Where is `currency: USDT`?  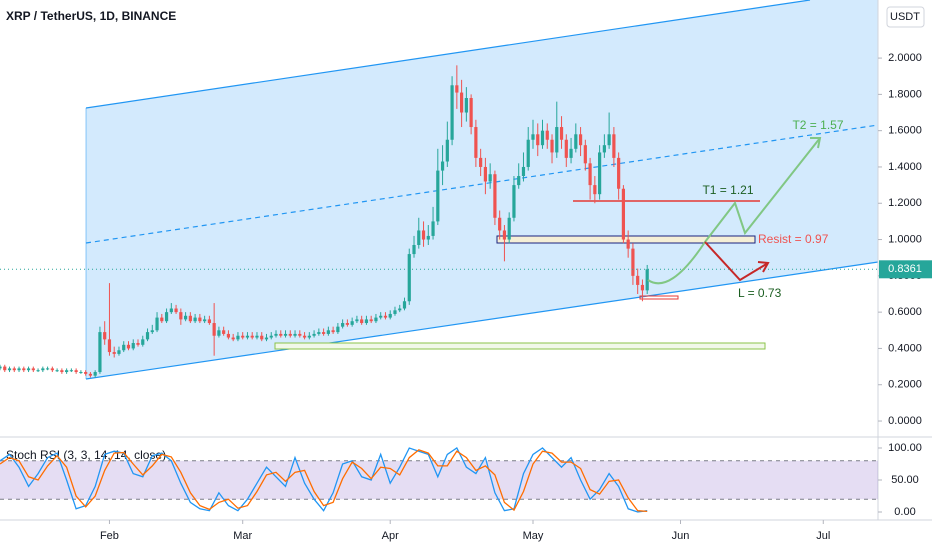 currency: USDT is located at coordinates (905, 17).